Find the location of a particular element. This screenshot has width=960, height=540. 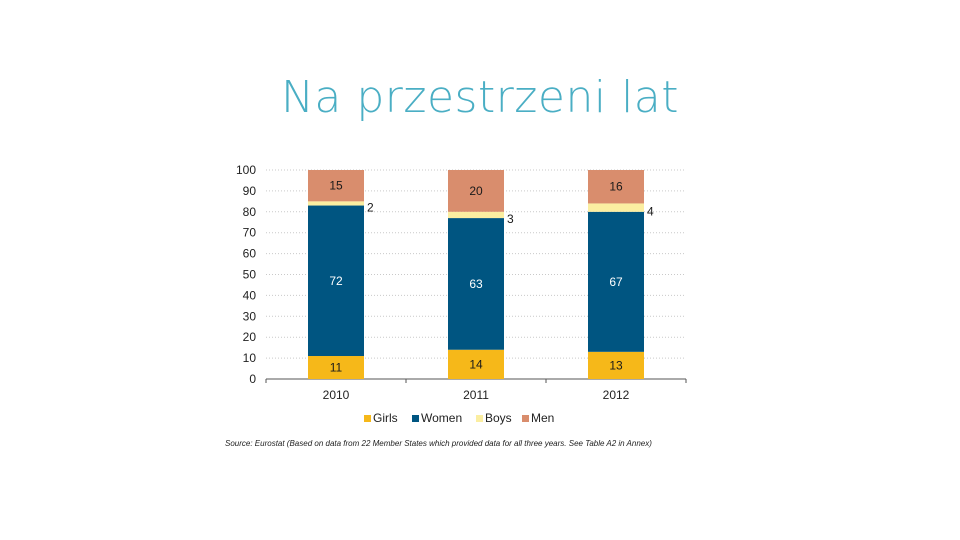

y-tick-label: 50 is located at coordinates (250, 275).